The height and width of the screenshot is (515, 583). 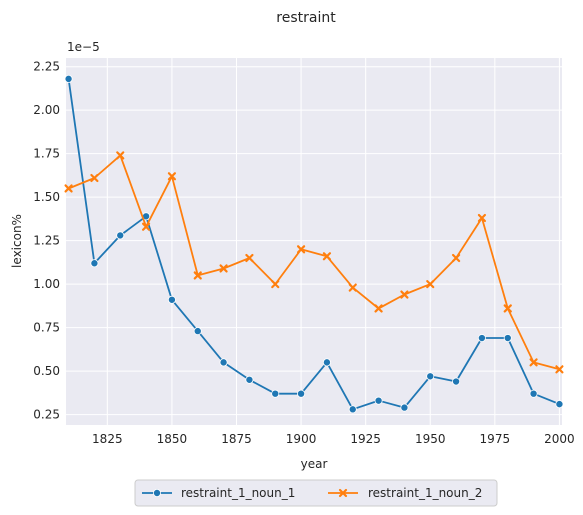 I want to click on x-tick-label: 1975, so click(x=495, y=439).